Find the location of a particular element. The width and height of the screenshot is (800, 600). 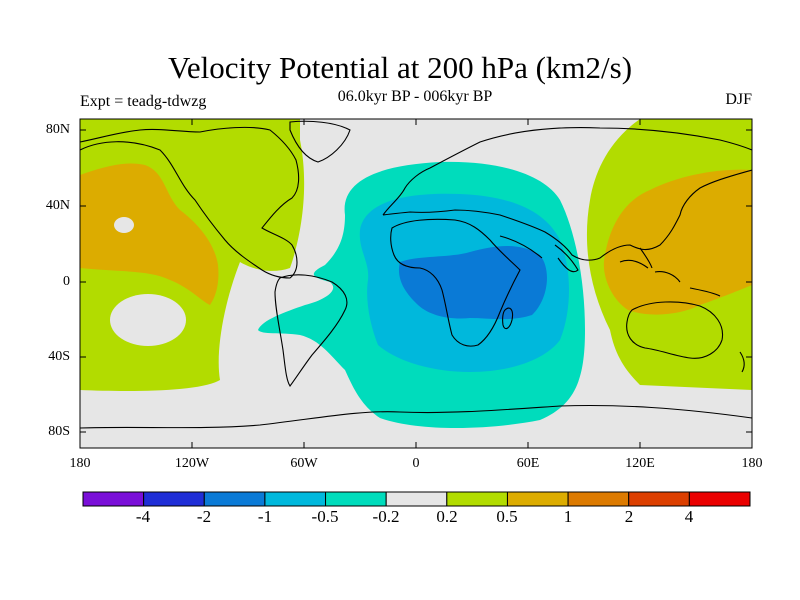

colorbar-label: -4 is located at coordinates (143, 516).